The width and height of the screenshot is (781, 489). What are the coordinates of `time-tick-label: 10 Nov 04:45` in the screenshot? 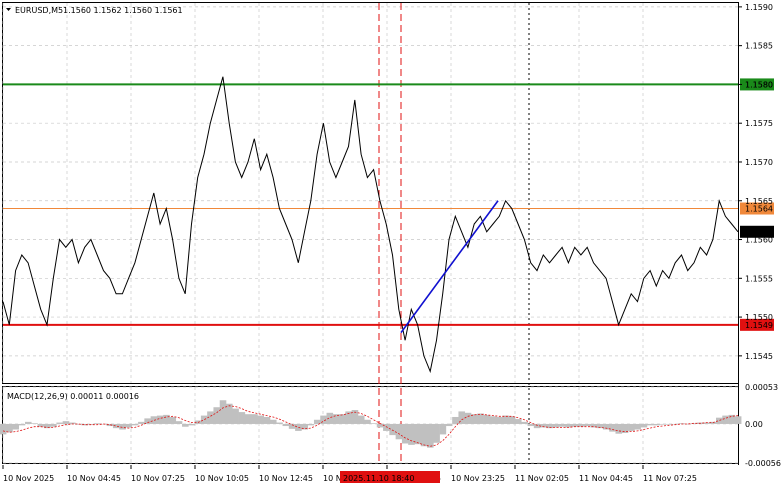 It's located at (94, 478).